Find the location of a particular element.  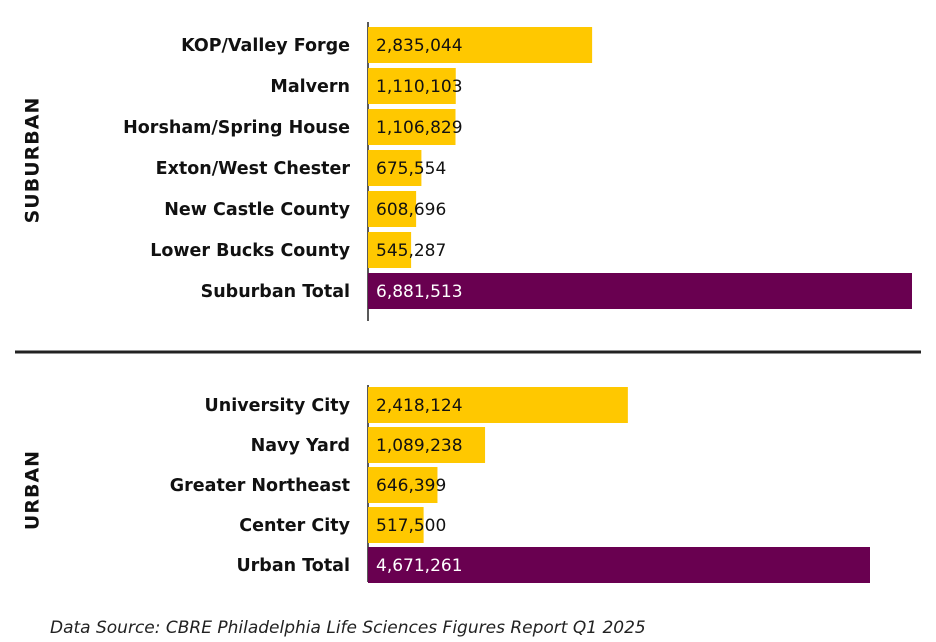

value-label: 608,696 is located at coordinates (411, 210).